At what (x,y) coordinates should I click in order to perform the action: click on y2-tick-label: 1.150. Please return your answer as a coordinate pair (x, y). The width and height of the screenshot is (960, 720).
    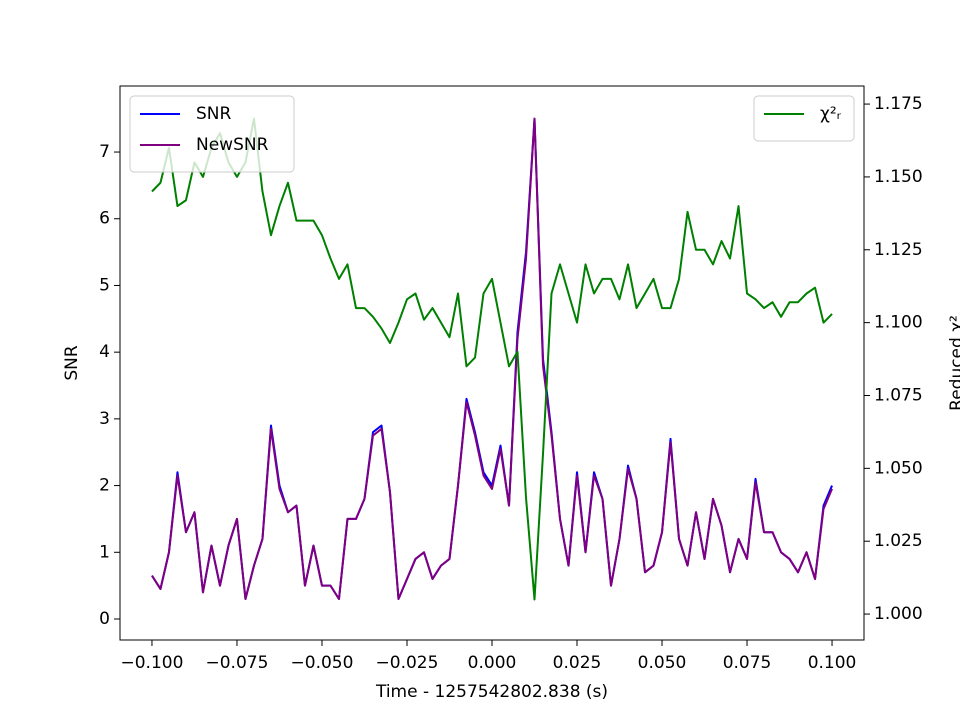
    Looking at the image, I should click on (898, 177).